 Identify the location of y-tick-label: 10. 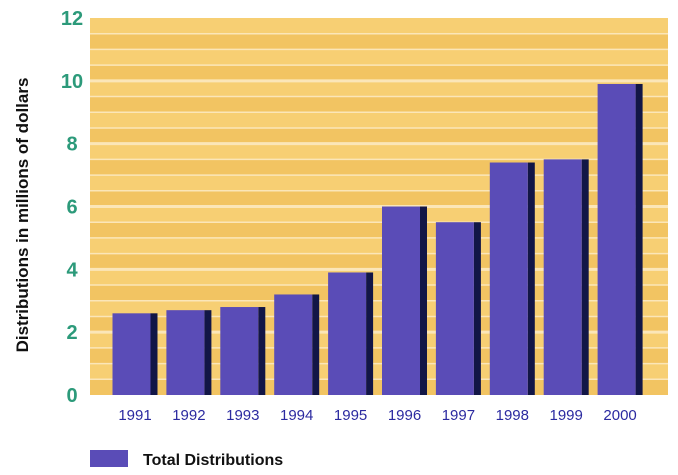
(72, 82).